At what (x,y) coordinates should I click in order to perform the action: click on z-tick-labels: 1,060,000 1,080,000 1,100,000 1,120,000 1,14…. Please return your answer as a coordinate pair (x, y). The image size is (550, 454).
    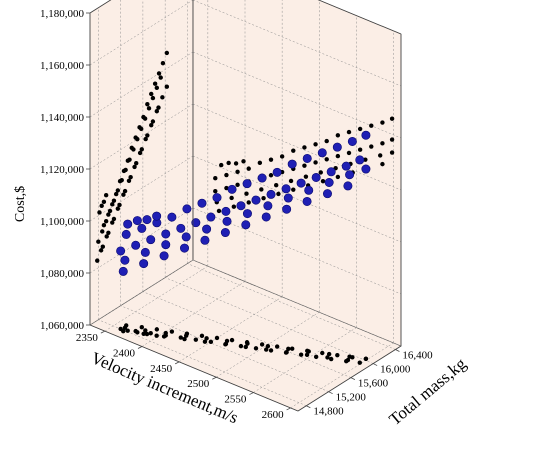
    Looking at the image, I should click on (65, 170).